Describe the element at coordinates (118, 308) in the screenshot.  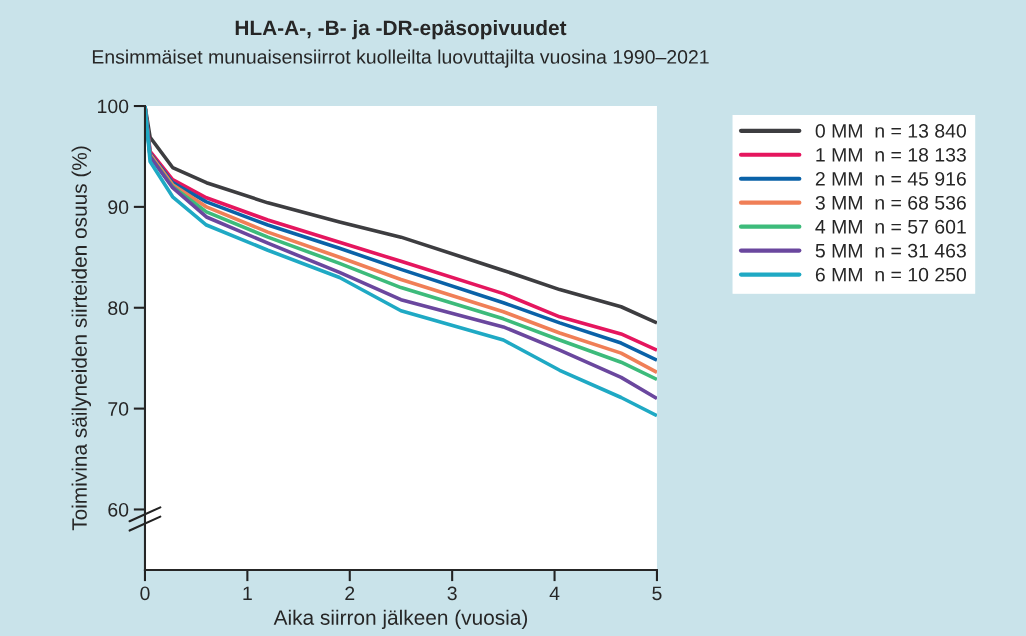
I see `y-tick-label: 80` at that location.